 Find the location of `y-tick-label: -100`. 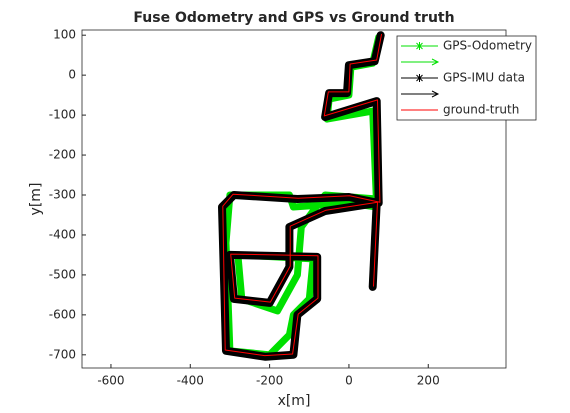

y-tick-label: -100 is located at coordinates (62, 115).